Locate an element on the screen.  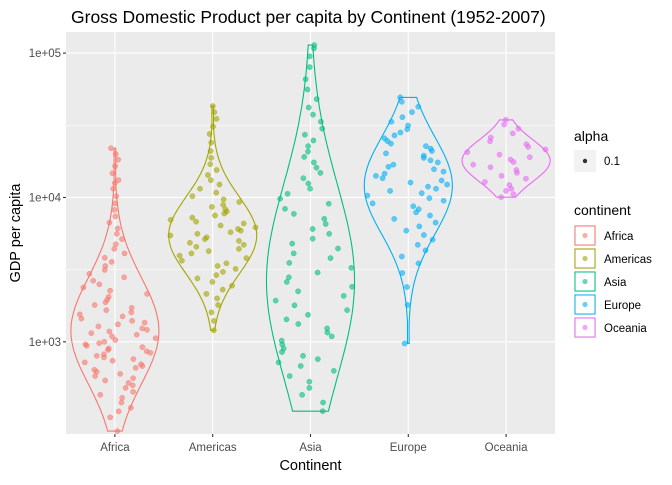
legend-continent-title: continent is located at coordinates (602, 210).